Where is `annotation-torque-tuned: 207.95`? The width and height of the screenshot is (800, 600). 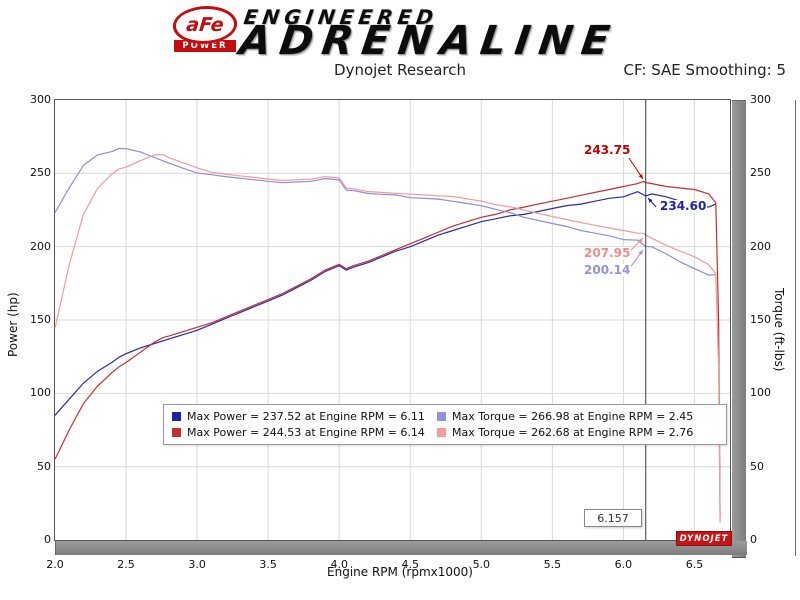 annotation-torque-tuned: 207.95 is located at coordinates (607, 253).